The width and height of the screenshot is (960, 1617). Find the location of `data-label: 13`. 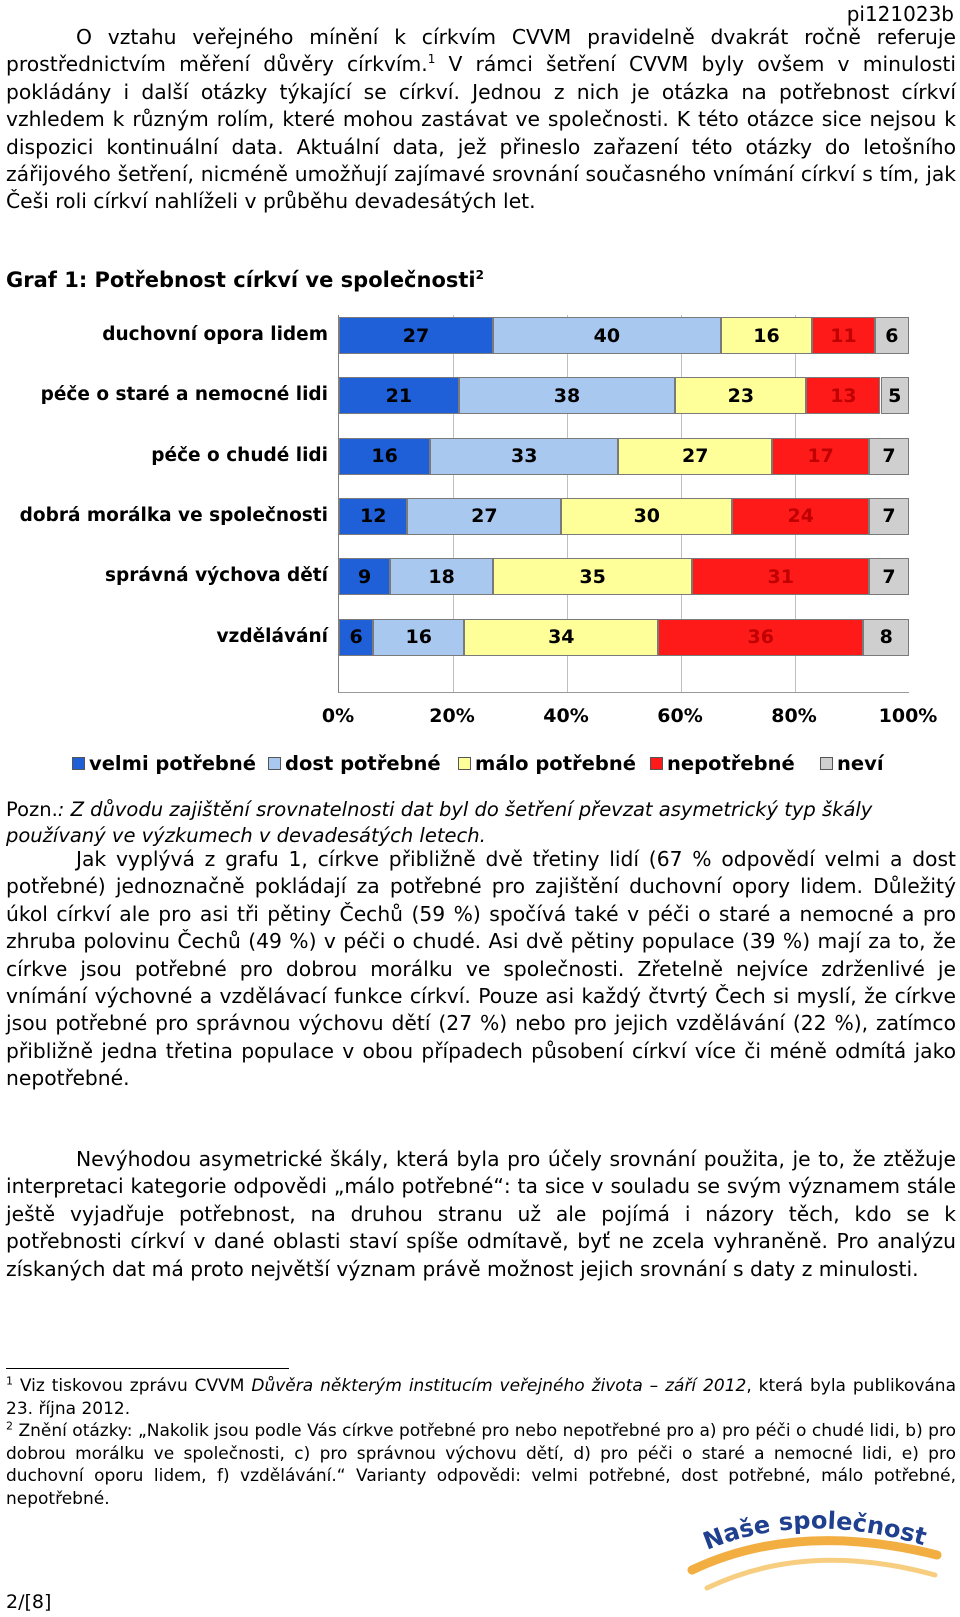

data-label: 13 is located at coordinates (843, 395).